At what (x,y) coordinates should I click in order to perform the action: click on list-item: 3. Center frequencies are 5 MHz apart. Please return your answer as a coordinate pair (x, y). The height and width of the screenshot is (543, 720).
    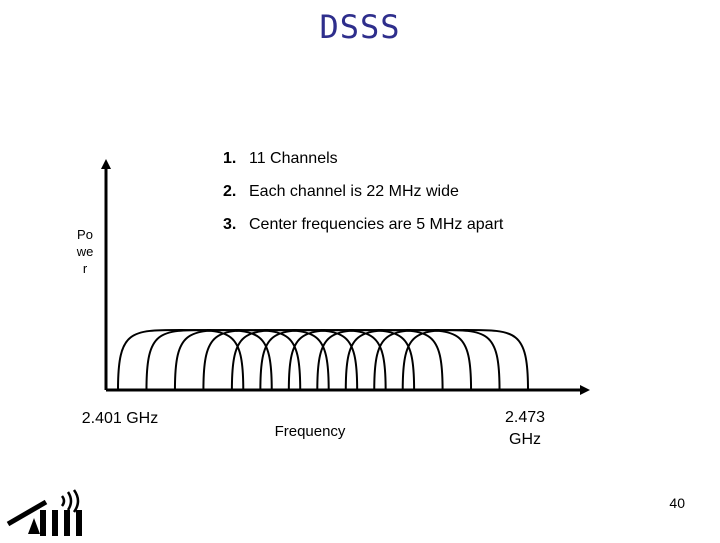
    Looking at the image, I should click on (363, 224).